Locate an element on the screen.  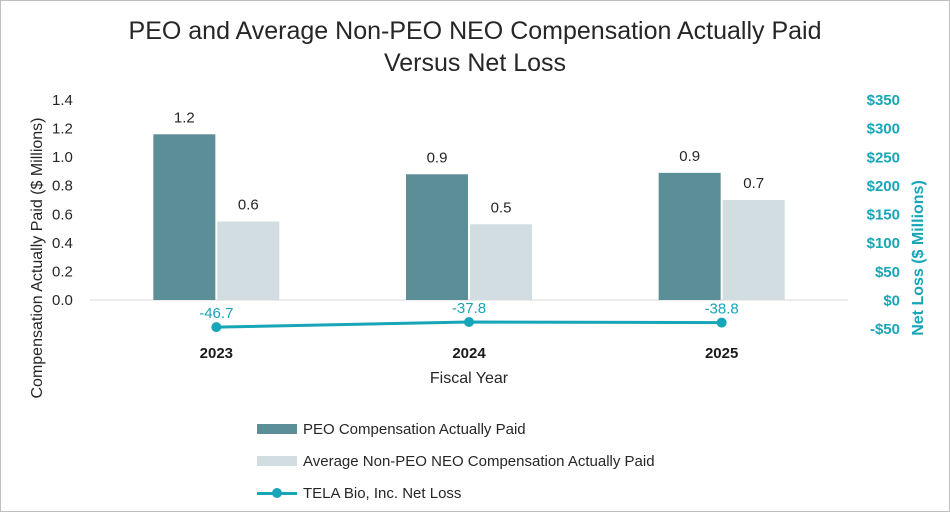
right-tick-label: $100 is located at coordinates (883, 243).